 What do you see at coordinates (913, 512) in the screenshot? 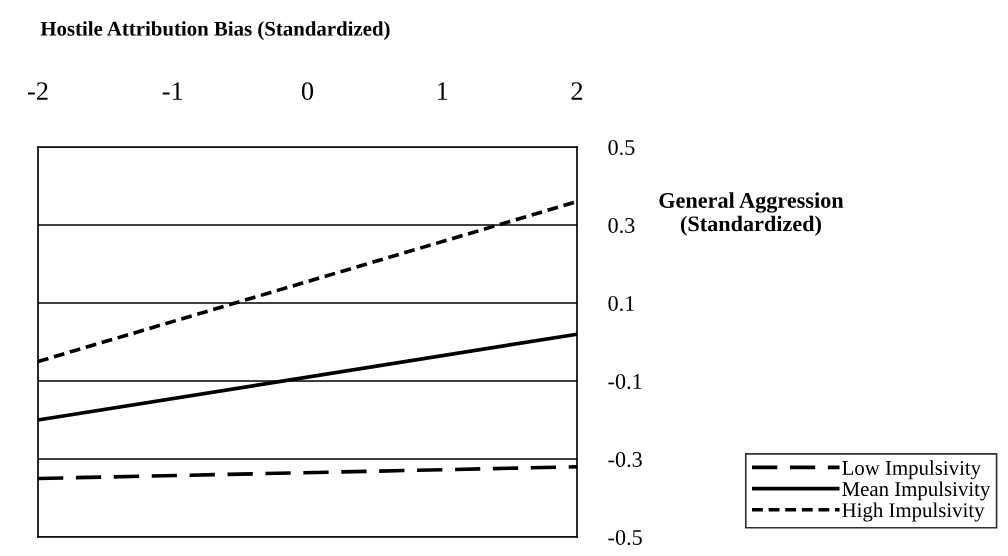
I see `legend-label: High Impulsivity` at bounding box center [913, 512].